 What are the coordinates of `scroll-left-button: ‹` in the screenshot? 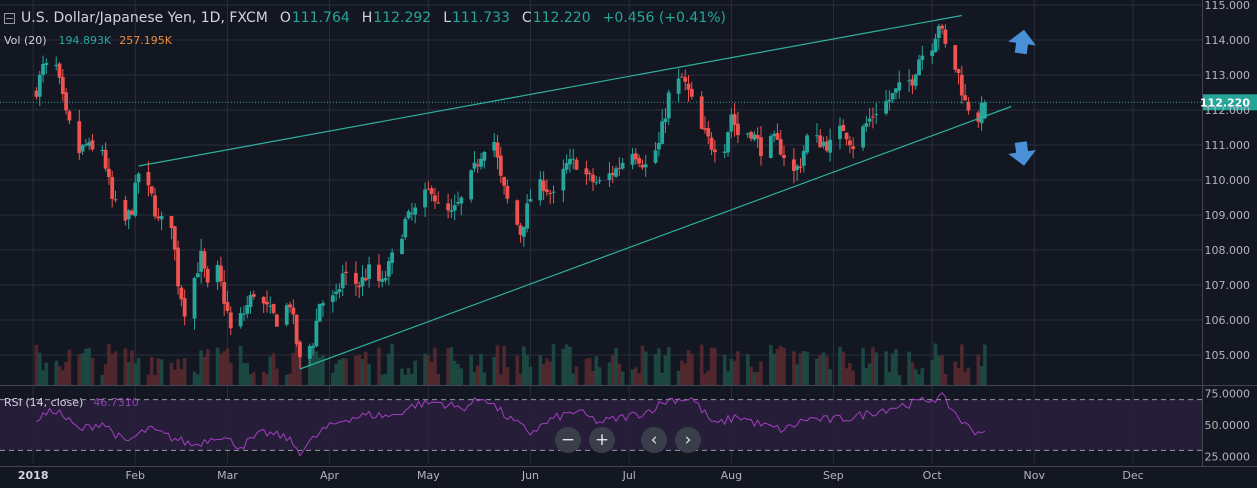 It's located at (654, 440).